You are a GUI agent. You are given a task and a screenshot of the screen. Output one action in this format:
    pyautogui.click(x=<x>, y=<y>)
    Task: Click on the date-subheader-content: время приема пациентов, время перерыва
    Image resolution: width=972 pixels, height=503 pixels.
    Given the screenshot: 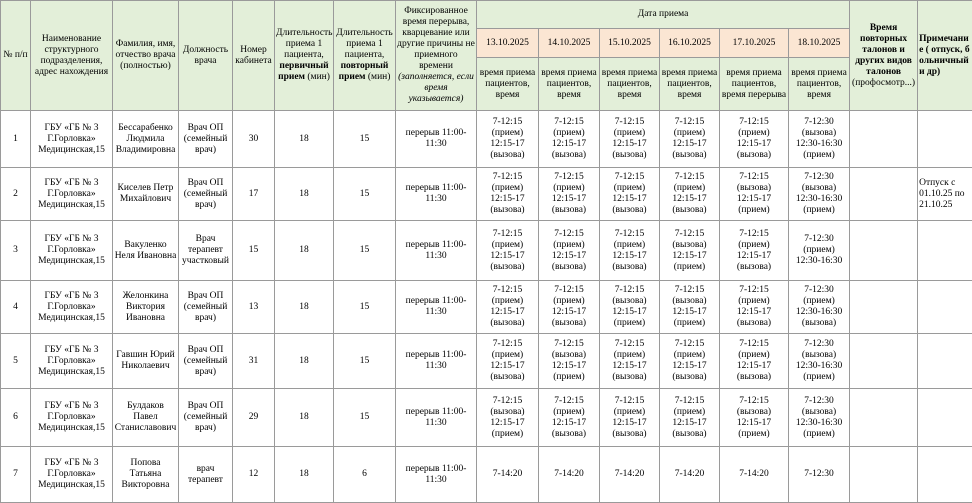 What is the action you would take?
    pyautogui.click(x=754, y=84)
    